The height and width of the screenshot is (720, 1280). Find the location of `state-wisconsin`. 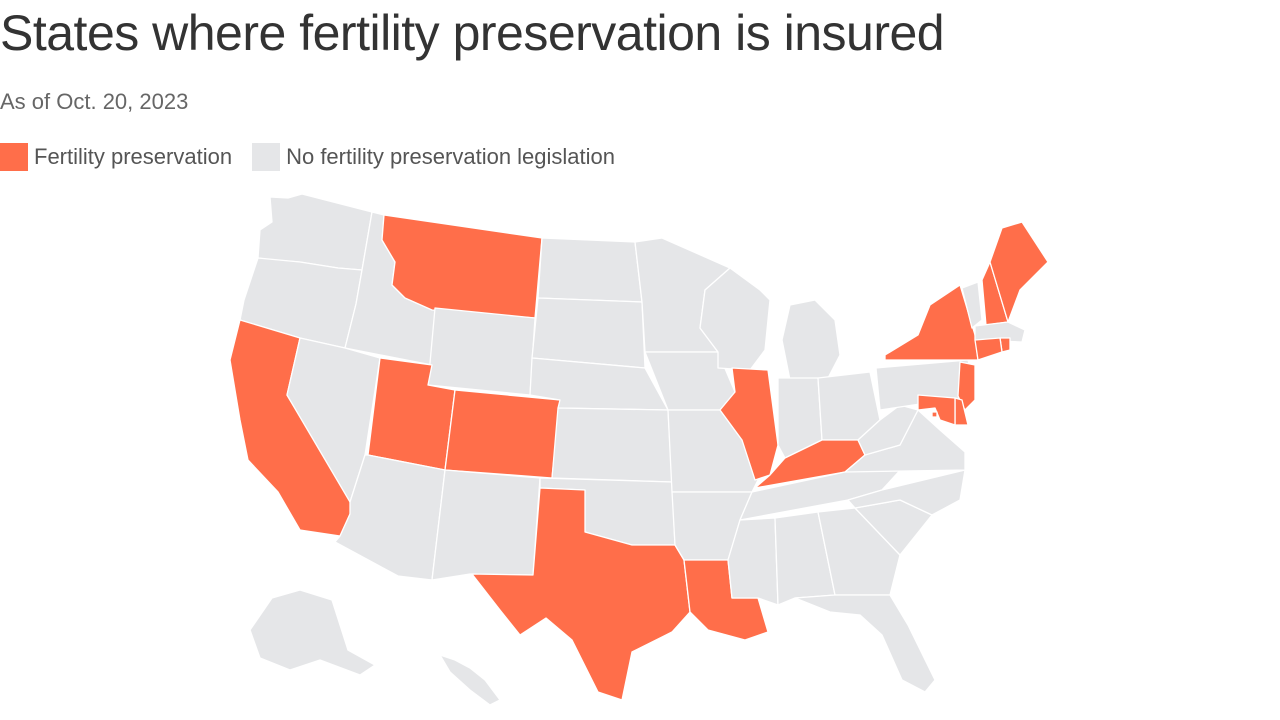

state-wisconsin is located at coordinates (735, 319).